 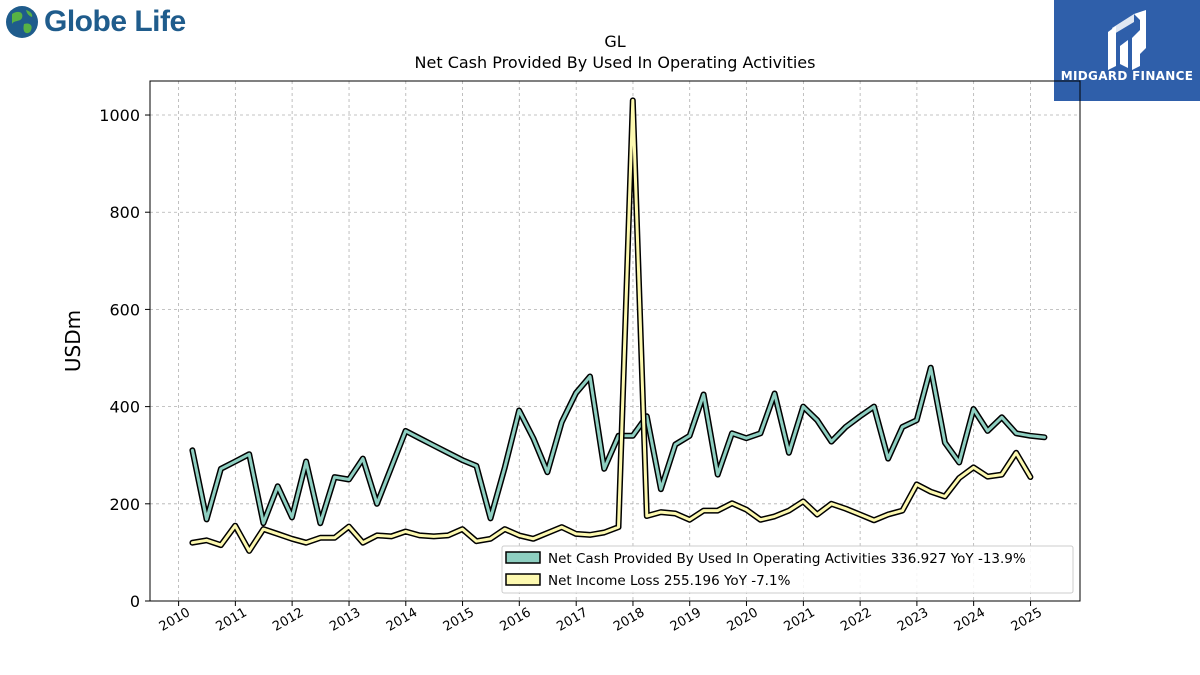 What do you see at coordinates (1027, 620) in the screenshot?
I see `x-tick-label: 2025` at bounding box center [1027, 620].